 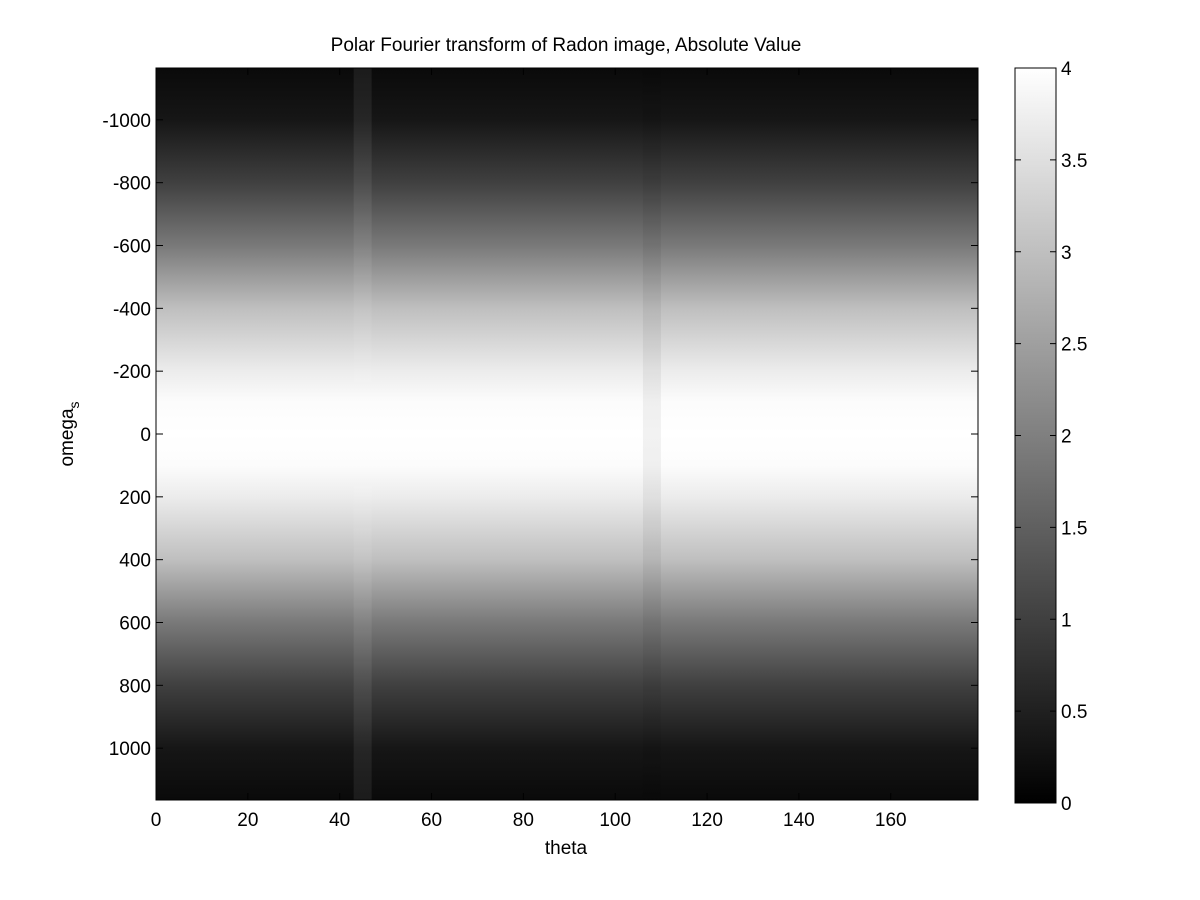 I want to click on y-tick-label: -400, so click(x=132, y=309).